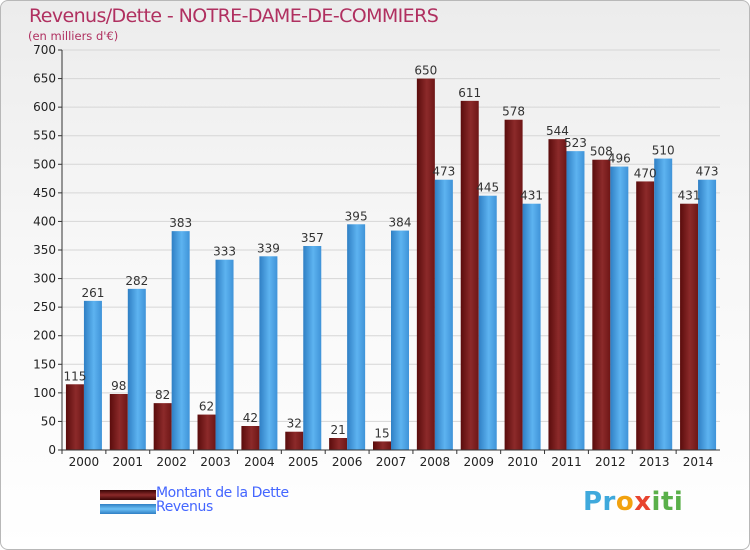 Image resolution: width=750 pixels, height=550 pixels. I want to click on bar-debt-value-label: 508, so click(601, 152).